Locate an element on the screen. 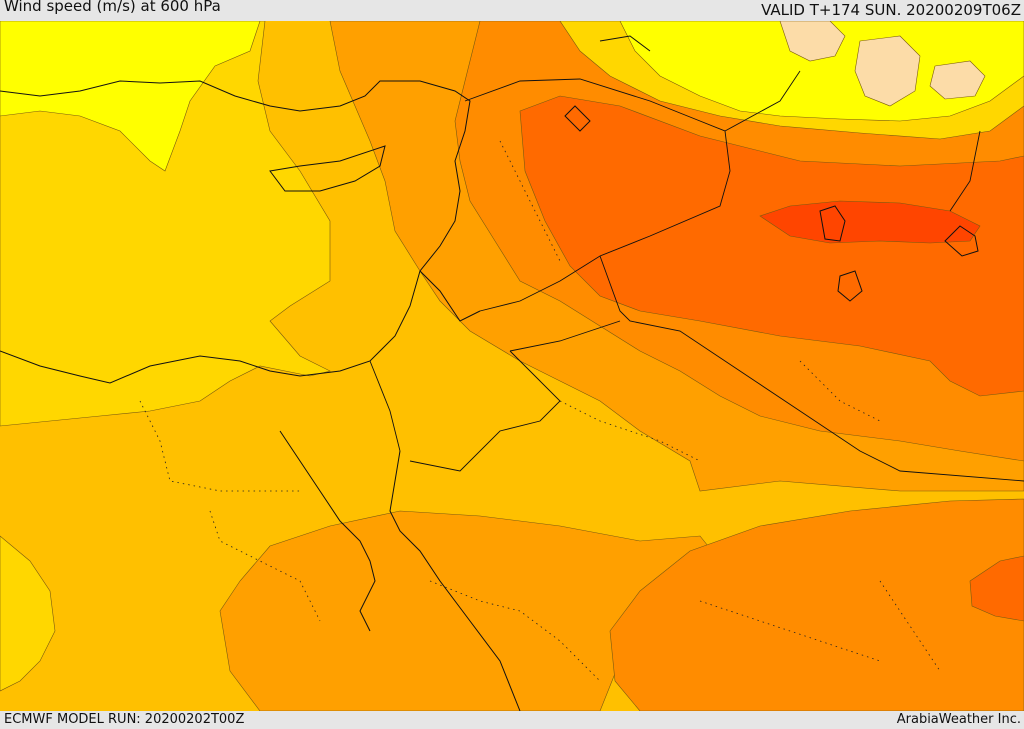  band-1-north is located at coordinates (821, 71).